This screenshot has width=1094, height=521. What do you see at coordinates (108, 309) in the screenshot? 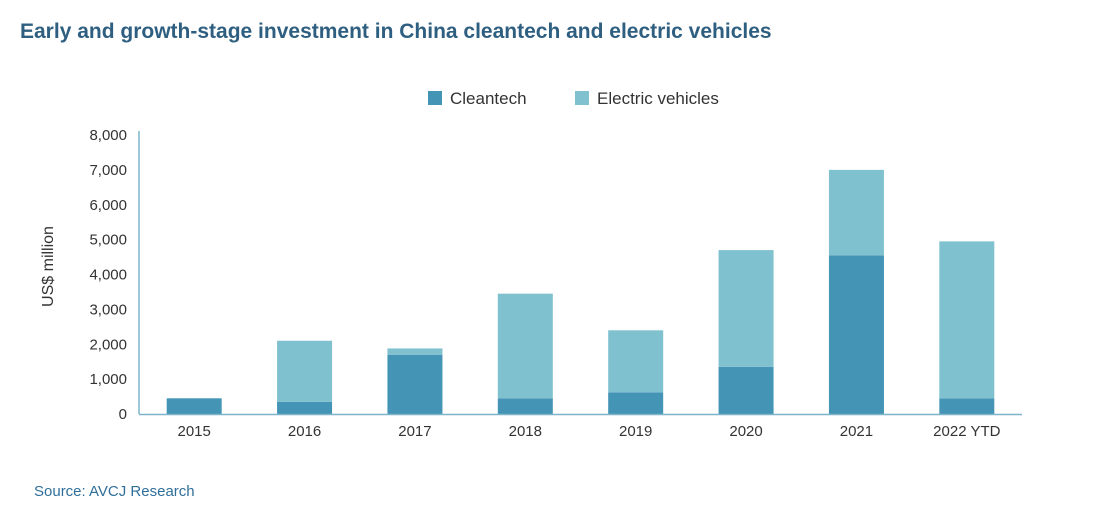
I see `y-tick-label: 3,000` at bounding box center [108, 309].